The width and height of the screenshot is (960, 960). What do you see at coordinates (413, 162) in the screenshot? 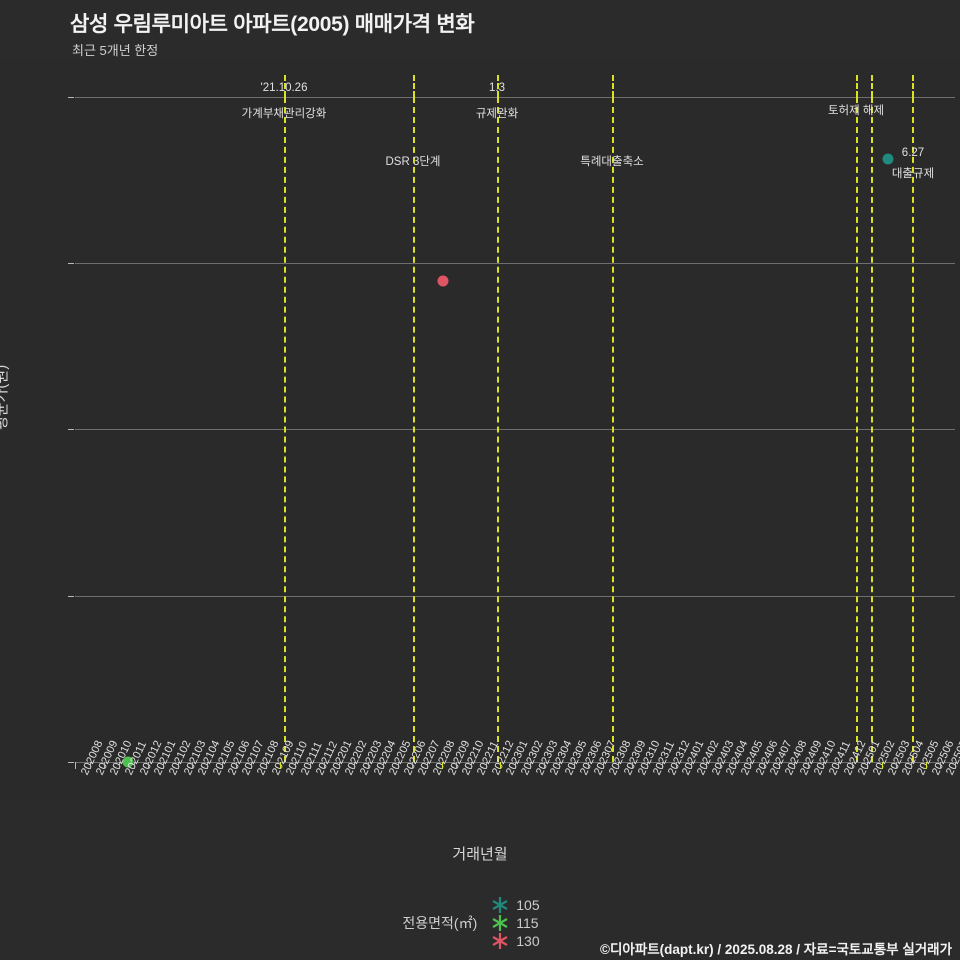
I see `annot-name-202209: DSR 3단계` at bounding box center [413, 162].